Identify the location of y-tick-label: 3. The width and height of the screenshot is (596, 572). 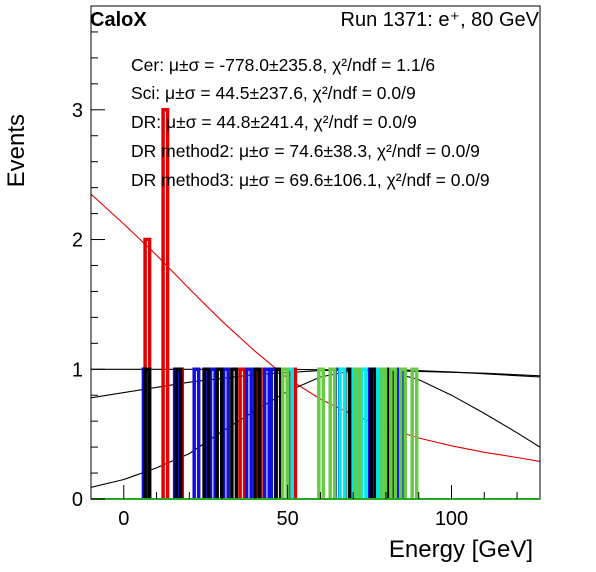
(77, 111).